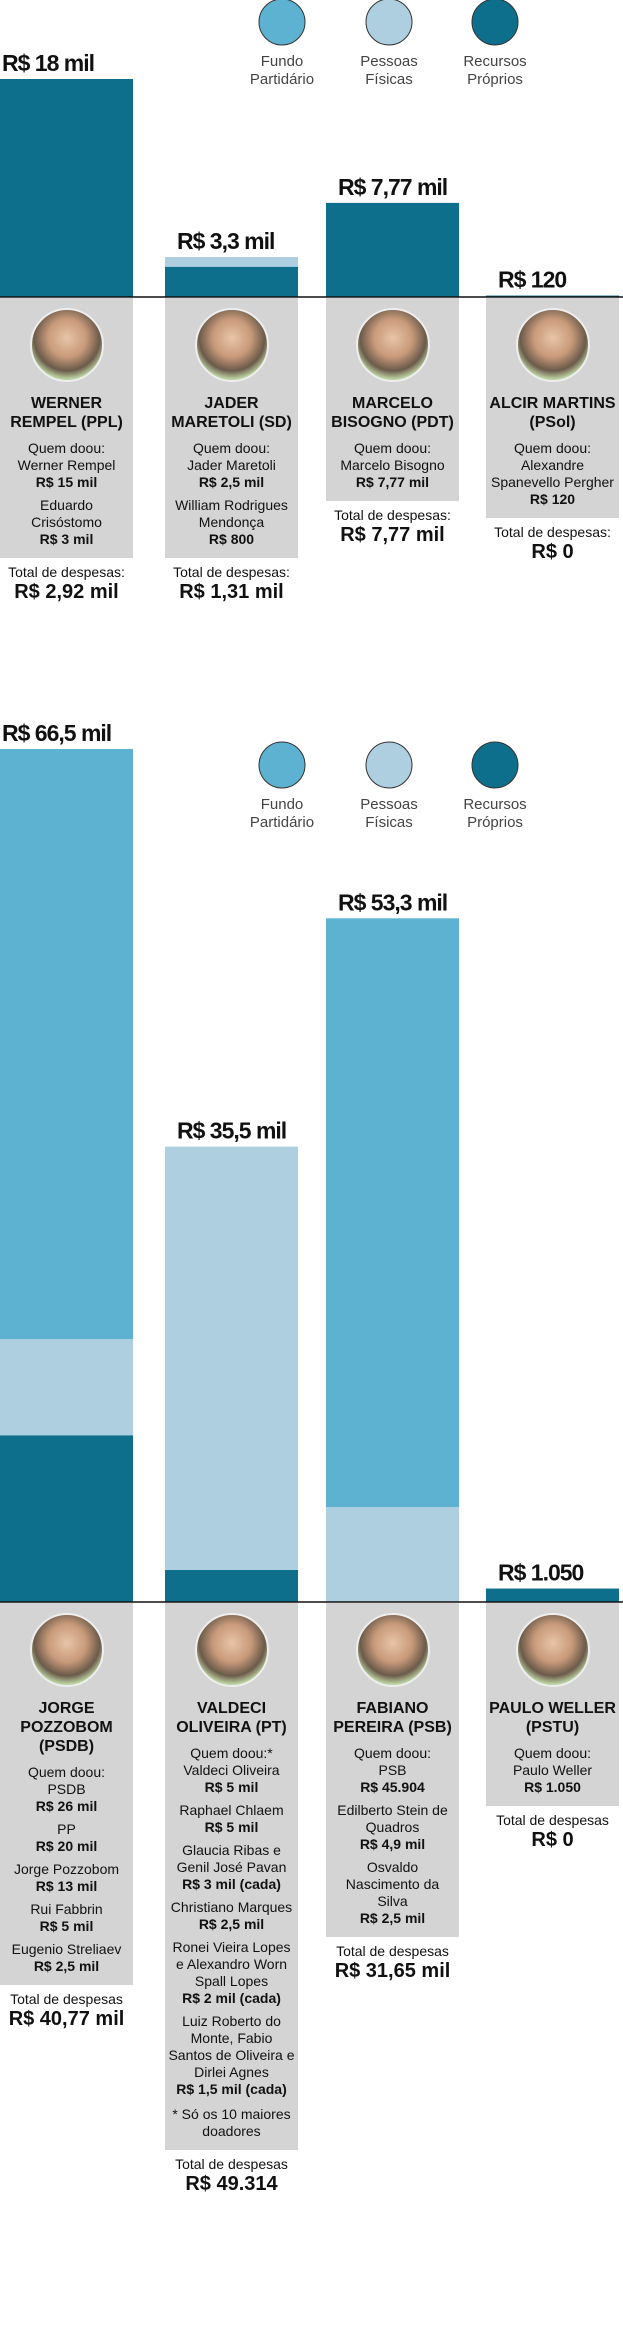  Describe the element at coordinates (392, 1884) in the screenshot. I see `donor-name: Osvaldo Nascimento da Silva` at that location.